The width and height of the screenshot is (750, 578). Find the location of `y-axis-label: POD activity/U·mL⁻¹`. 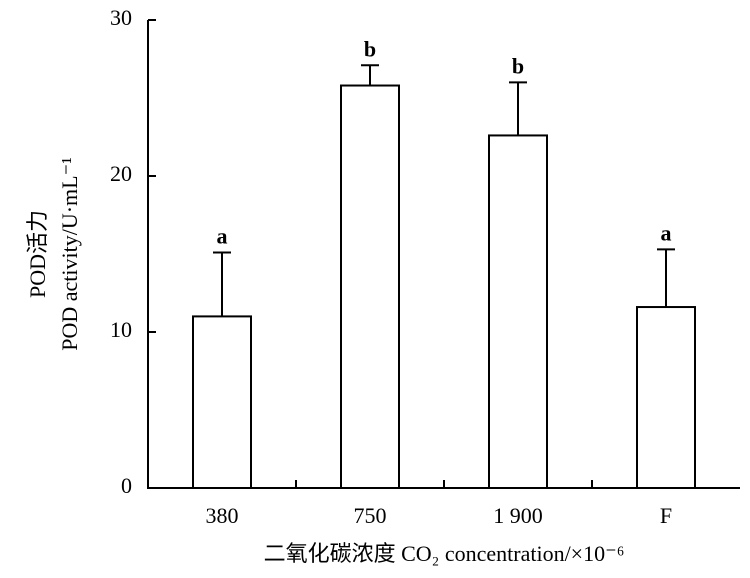

y-axis-label: POD activity/U·mL⁻¹ is located at coordinates (69, 254).